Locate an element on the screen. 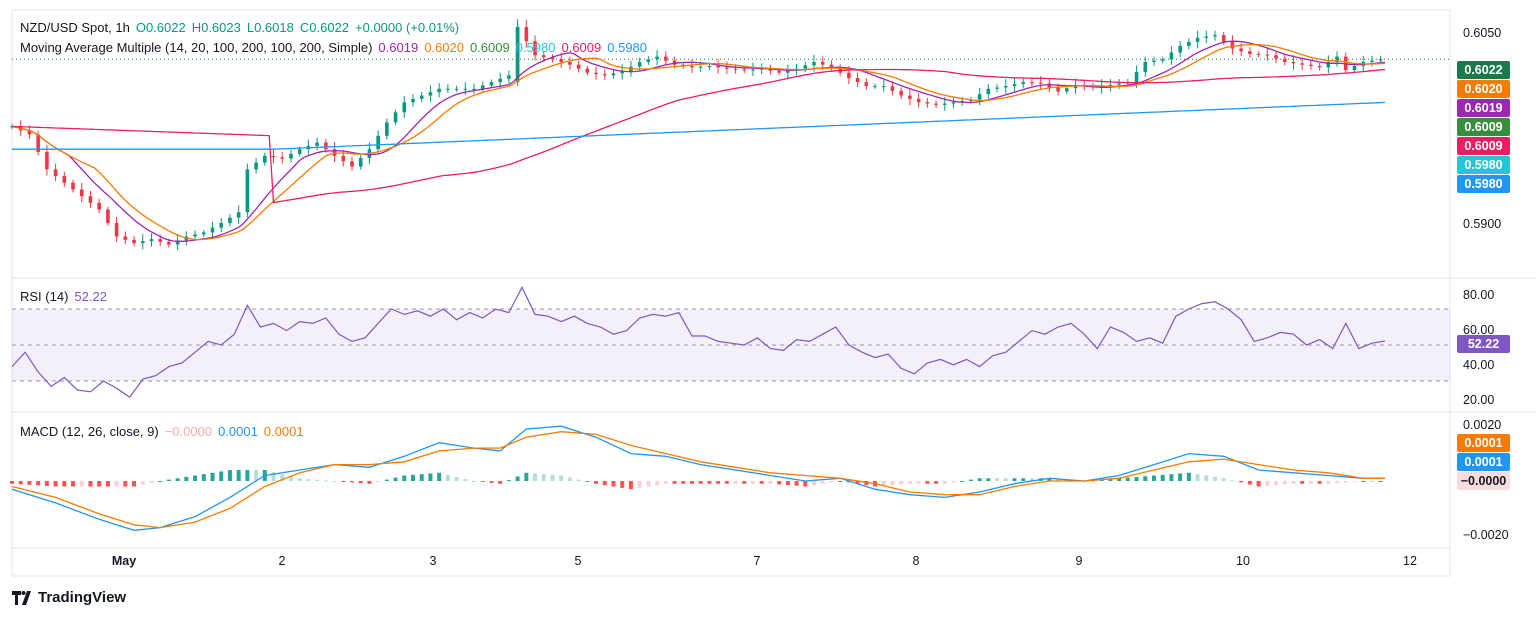  x-label: May is located at coordinates (124, 561).